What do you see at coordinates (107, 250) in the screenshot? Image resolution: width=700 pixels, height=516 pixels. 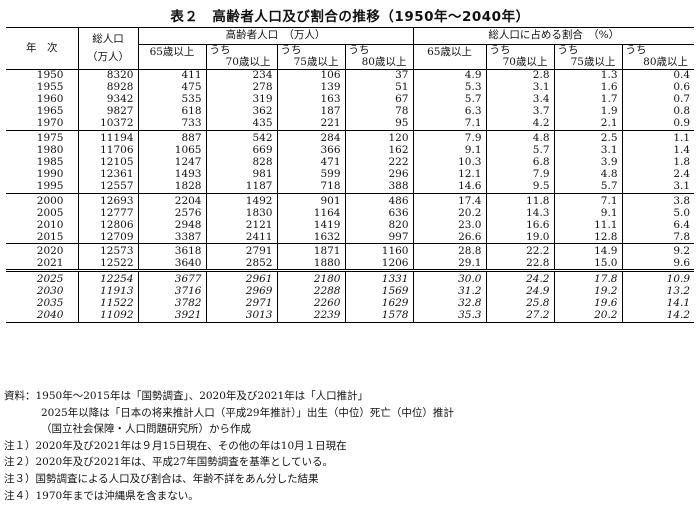 I see `cell-total: 12573` at bounding box center [107, 250].